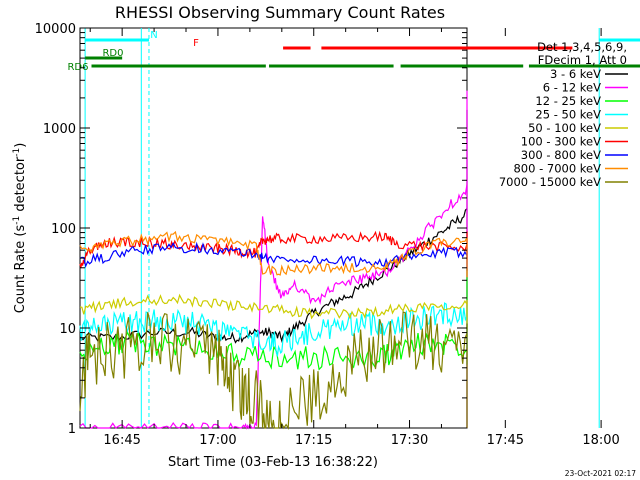 The height and width of the screenshot is (480, 640). What do you see at coordinates (63, 229) in the screenshot?
I see `y-tick-label-100: 100` at bounding box center [63, 229].